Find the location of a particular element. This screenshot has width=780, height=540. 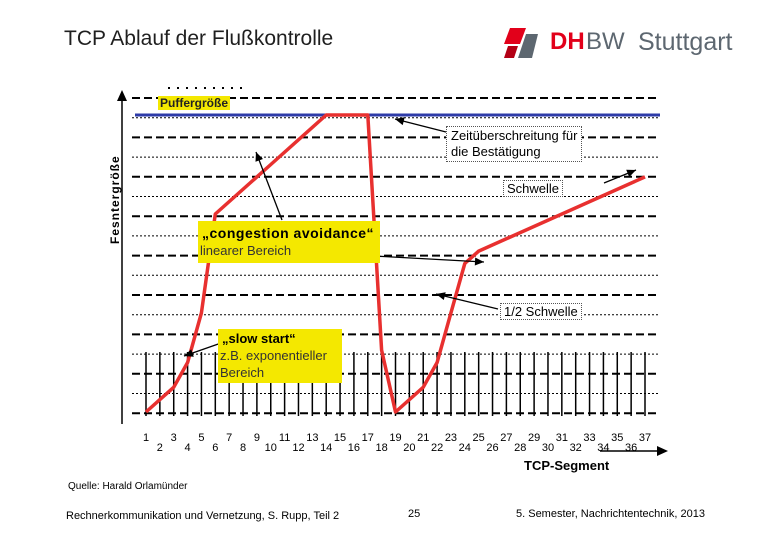

x-tick-label: 28 is located at coordinates (520, 448).